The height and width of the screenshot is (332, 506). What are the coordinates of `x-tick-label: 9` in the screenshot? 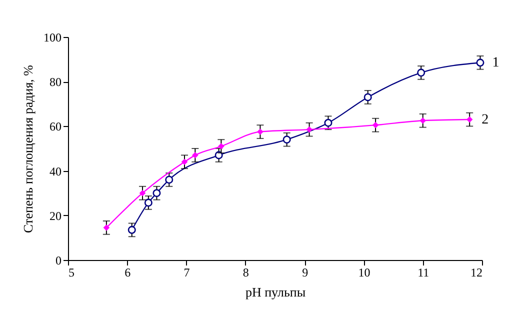 It's located at (305, 273).